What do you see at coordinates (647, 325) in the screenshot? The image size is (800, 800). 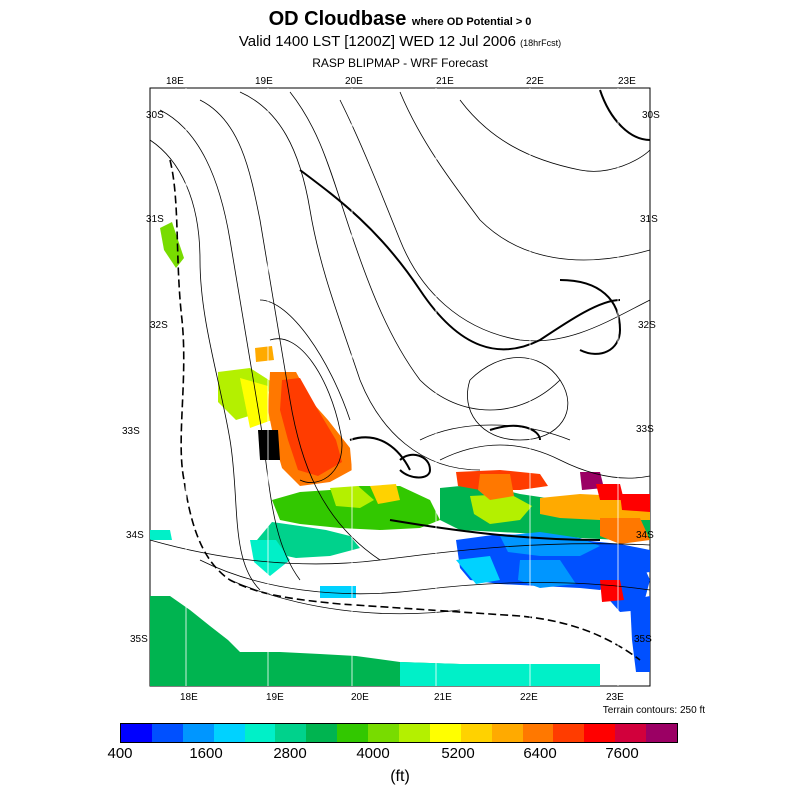 I see `right-lat-label: 32S` at bounding box center [647, 325].